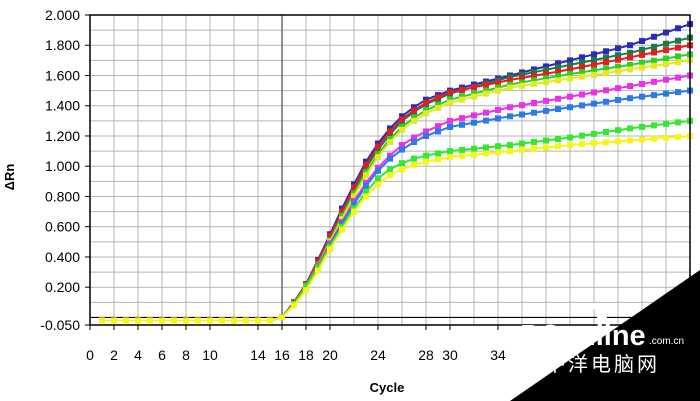 The height and width of the screenshot is (401, 700). I want to click on x-tick-label: 6, so click(162, 355).